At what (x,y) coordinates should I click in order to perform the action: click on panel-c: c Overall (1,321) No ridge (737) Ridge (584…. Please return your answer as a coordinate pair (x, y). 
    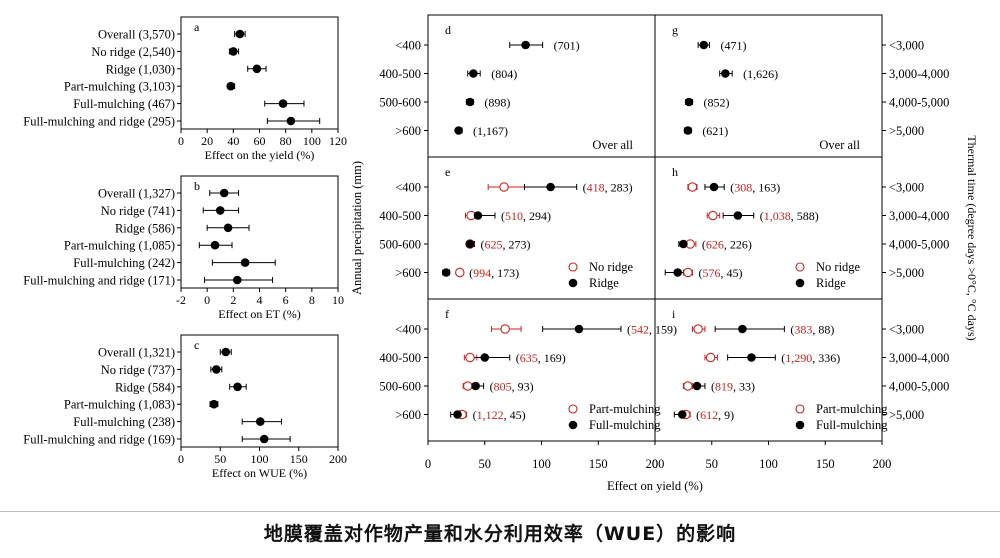
    Looking at the image, I should click on (185, 407).